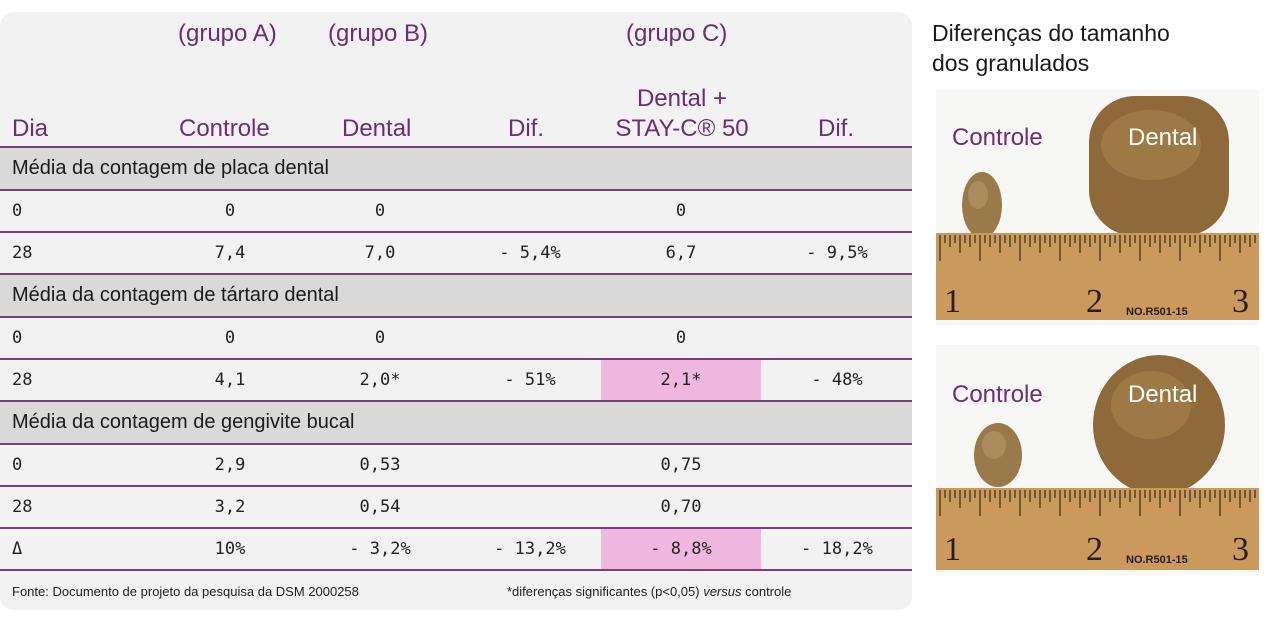 The height and width of the screenshot is (625, 1280). I want to click on side-title-line2: dos granulados, so click(1011, 63).